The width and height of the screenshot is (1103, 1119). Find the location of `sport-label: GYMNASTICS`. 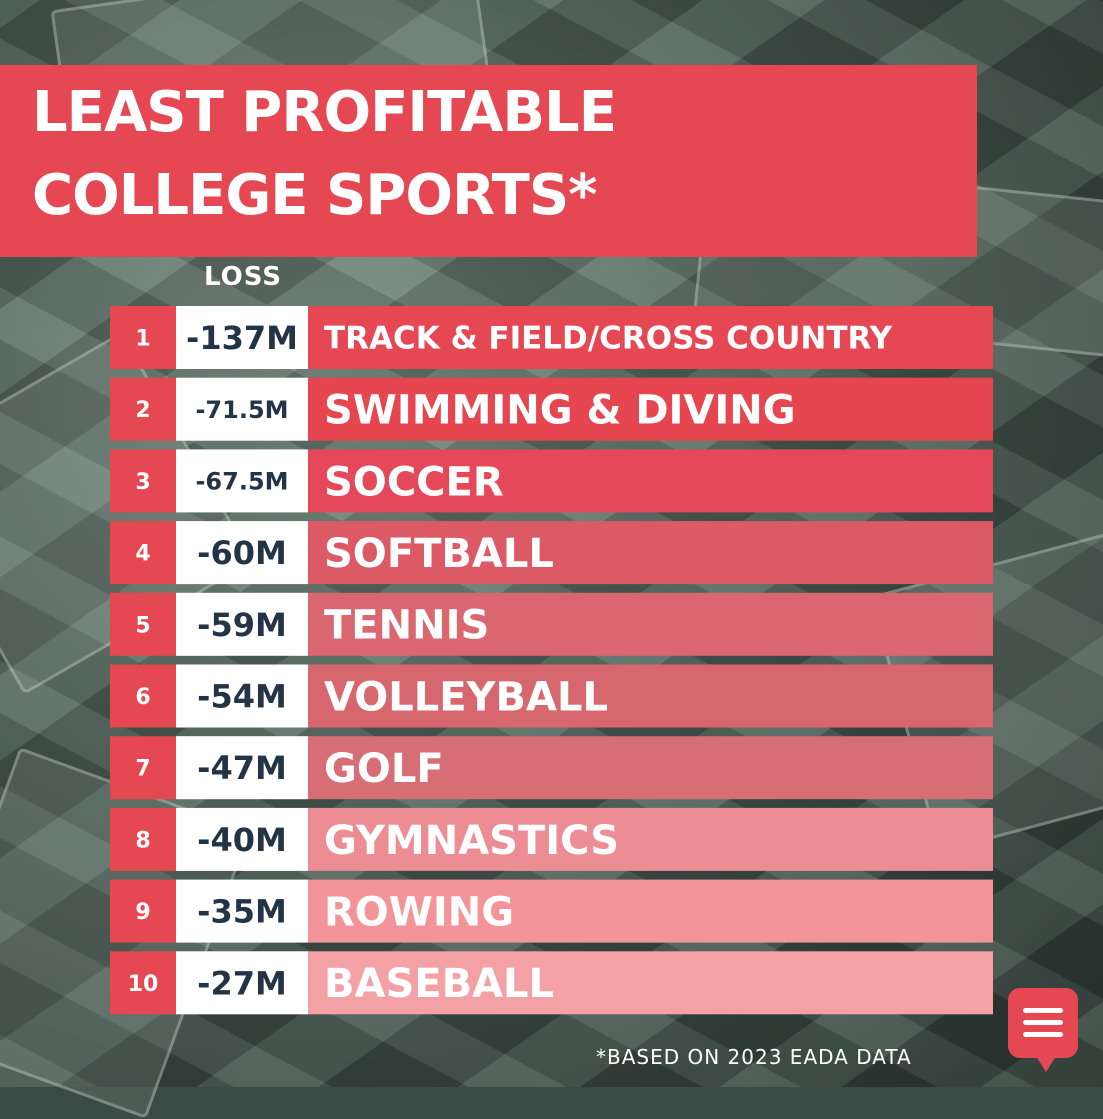

sport-label: GYMNASTICS is located at coordinates (471, 841).